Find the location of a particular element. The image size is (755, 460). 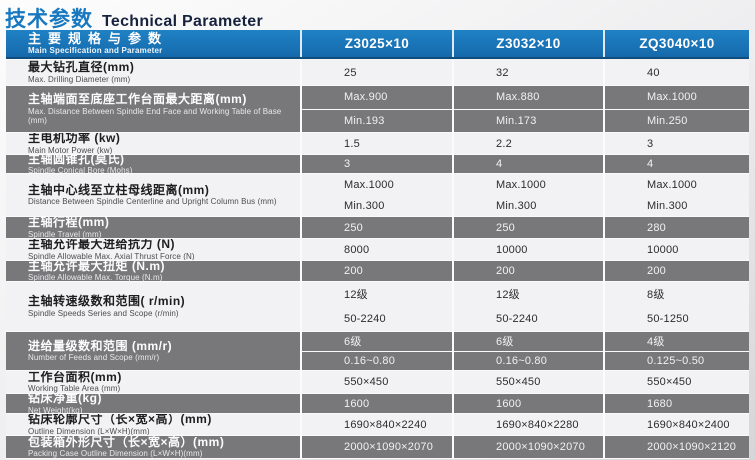

row-label-english: Main Motor Power (kw) is located at coordinates (70, 149).